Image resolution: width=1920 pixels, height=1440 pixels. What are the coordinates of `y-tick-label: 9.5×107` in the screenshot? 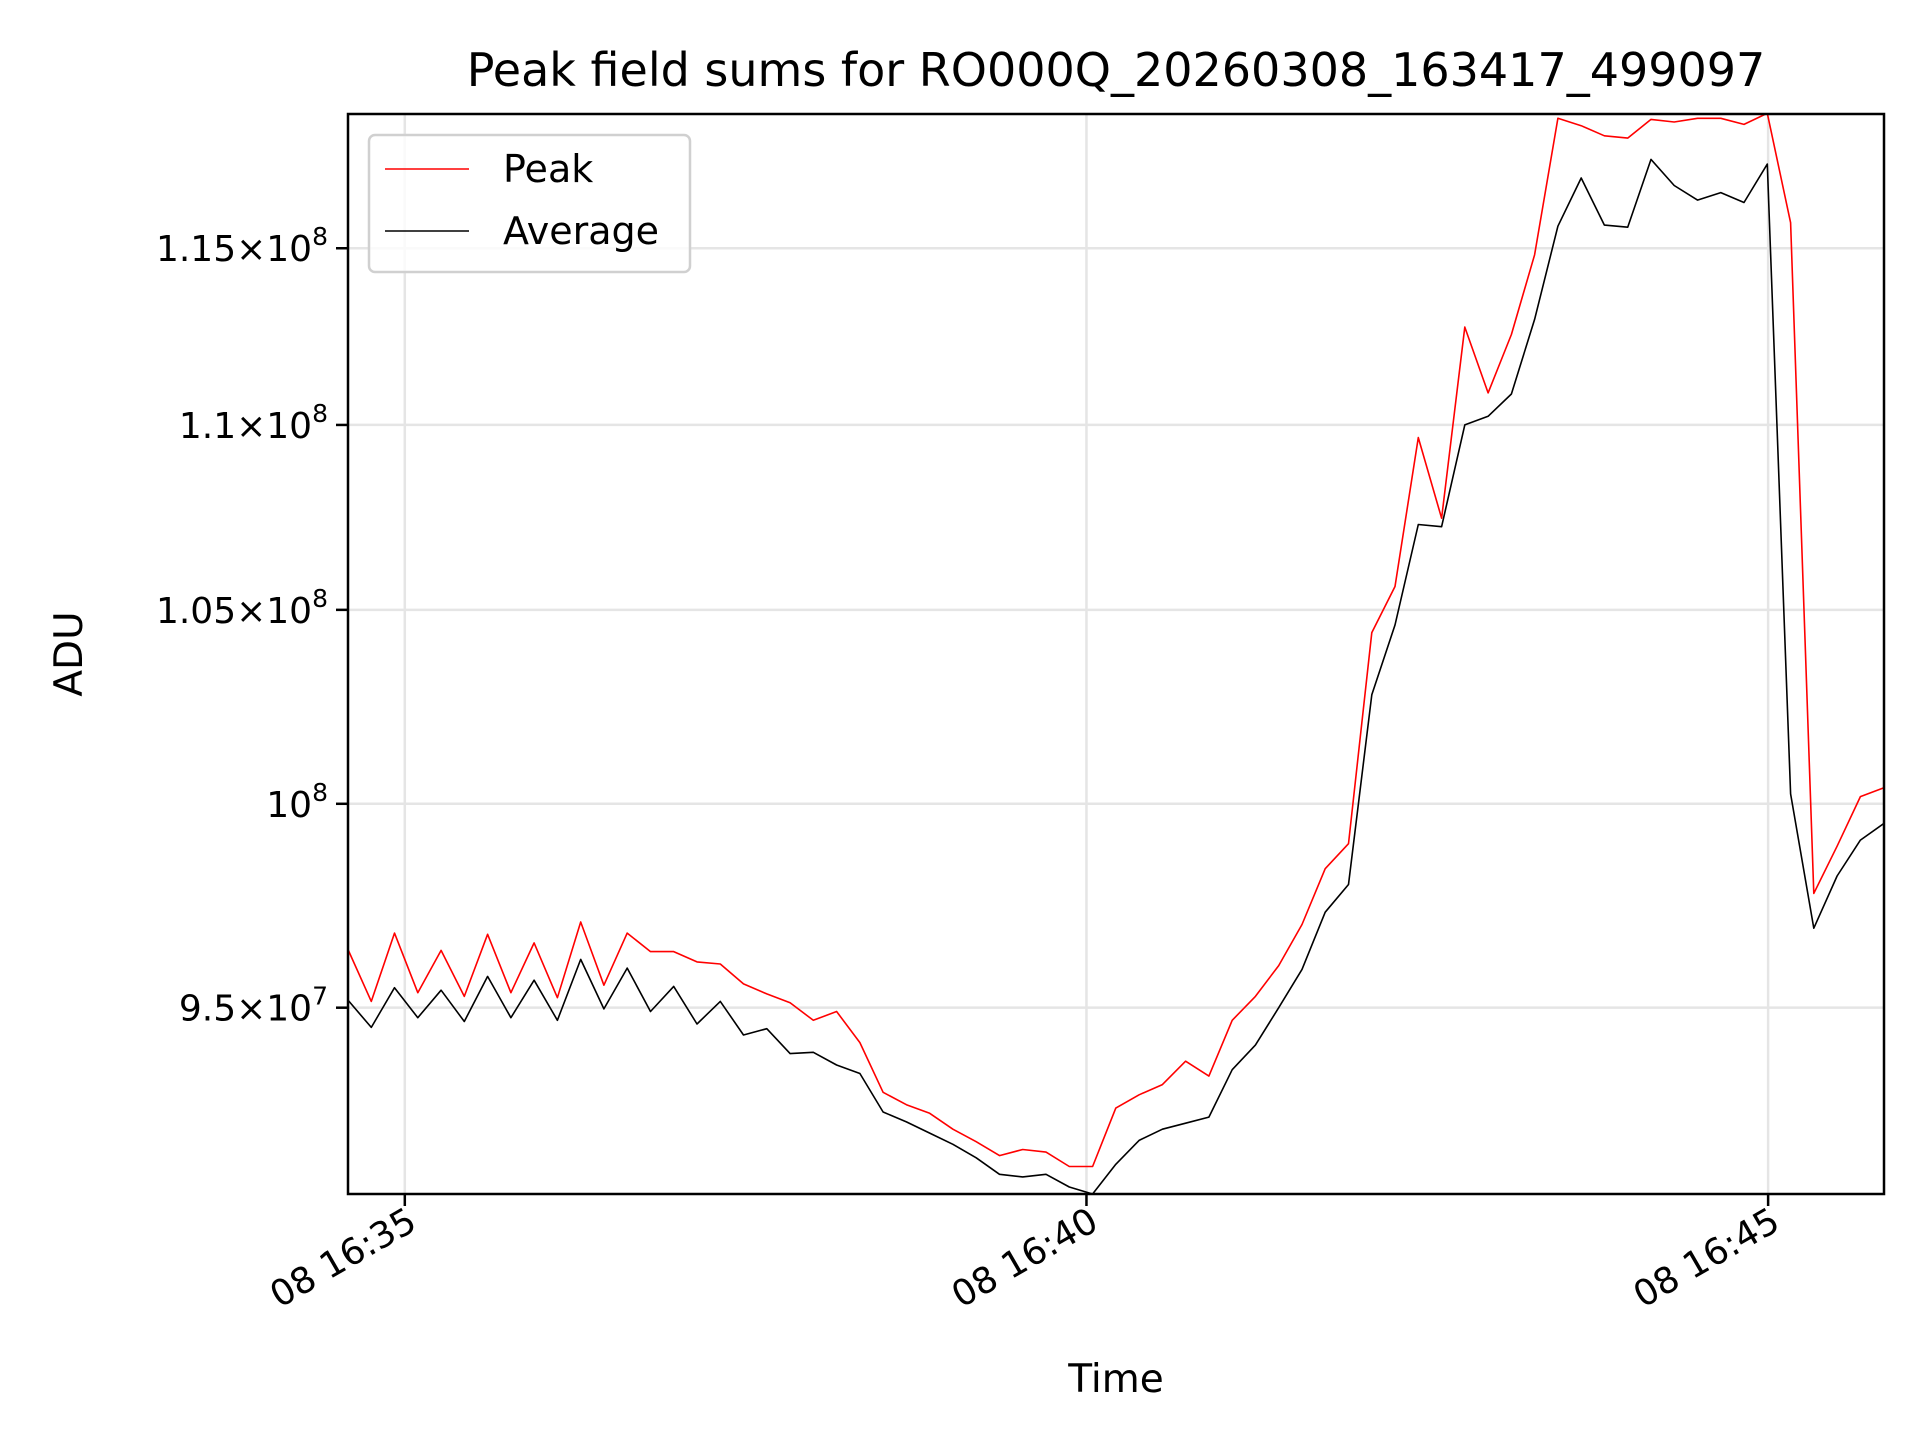 It's located at (253, 1006).